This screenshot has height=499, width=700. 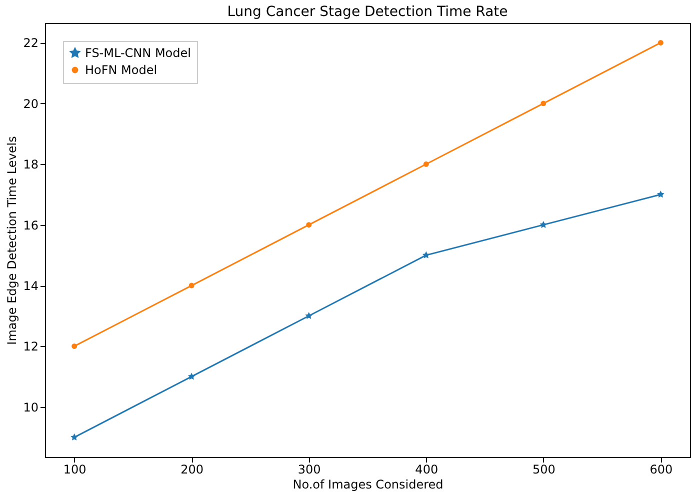 What do you see at coordinates (30, 407) in the screenshot?
I see `y-tick-label: 10` at bounding box center [30, 407].